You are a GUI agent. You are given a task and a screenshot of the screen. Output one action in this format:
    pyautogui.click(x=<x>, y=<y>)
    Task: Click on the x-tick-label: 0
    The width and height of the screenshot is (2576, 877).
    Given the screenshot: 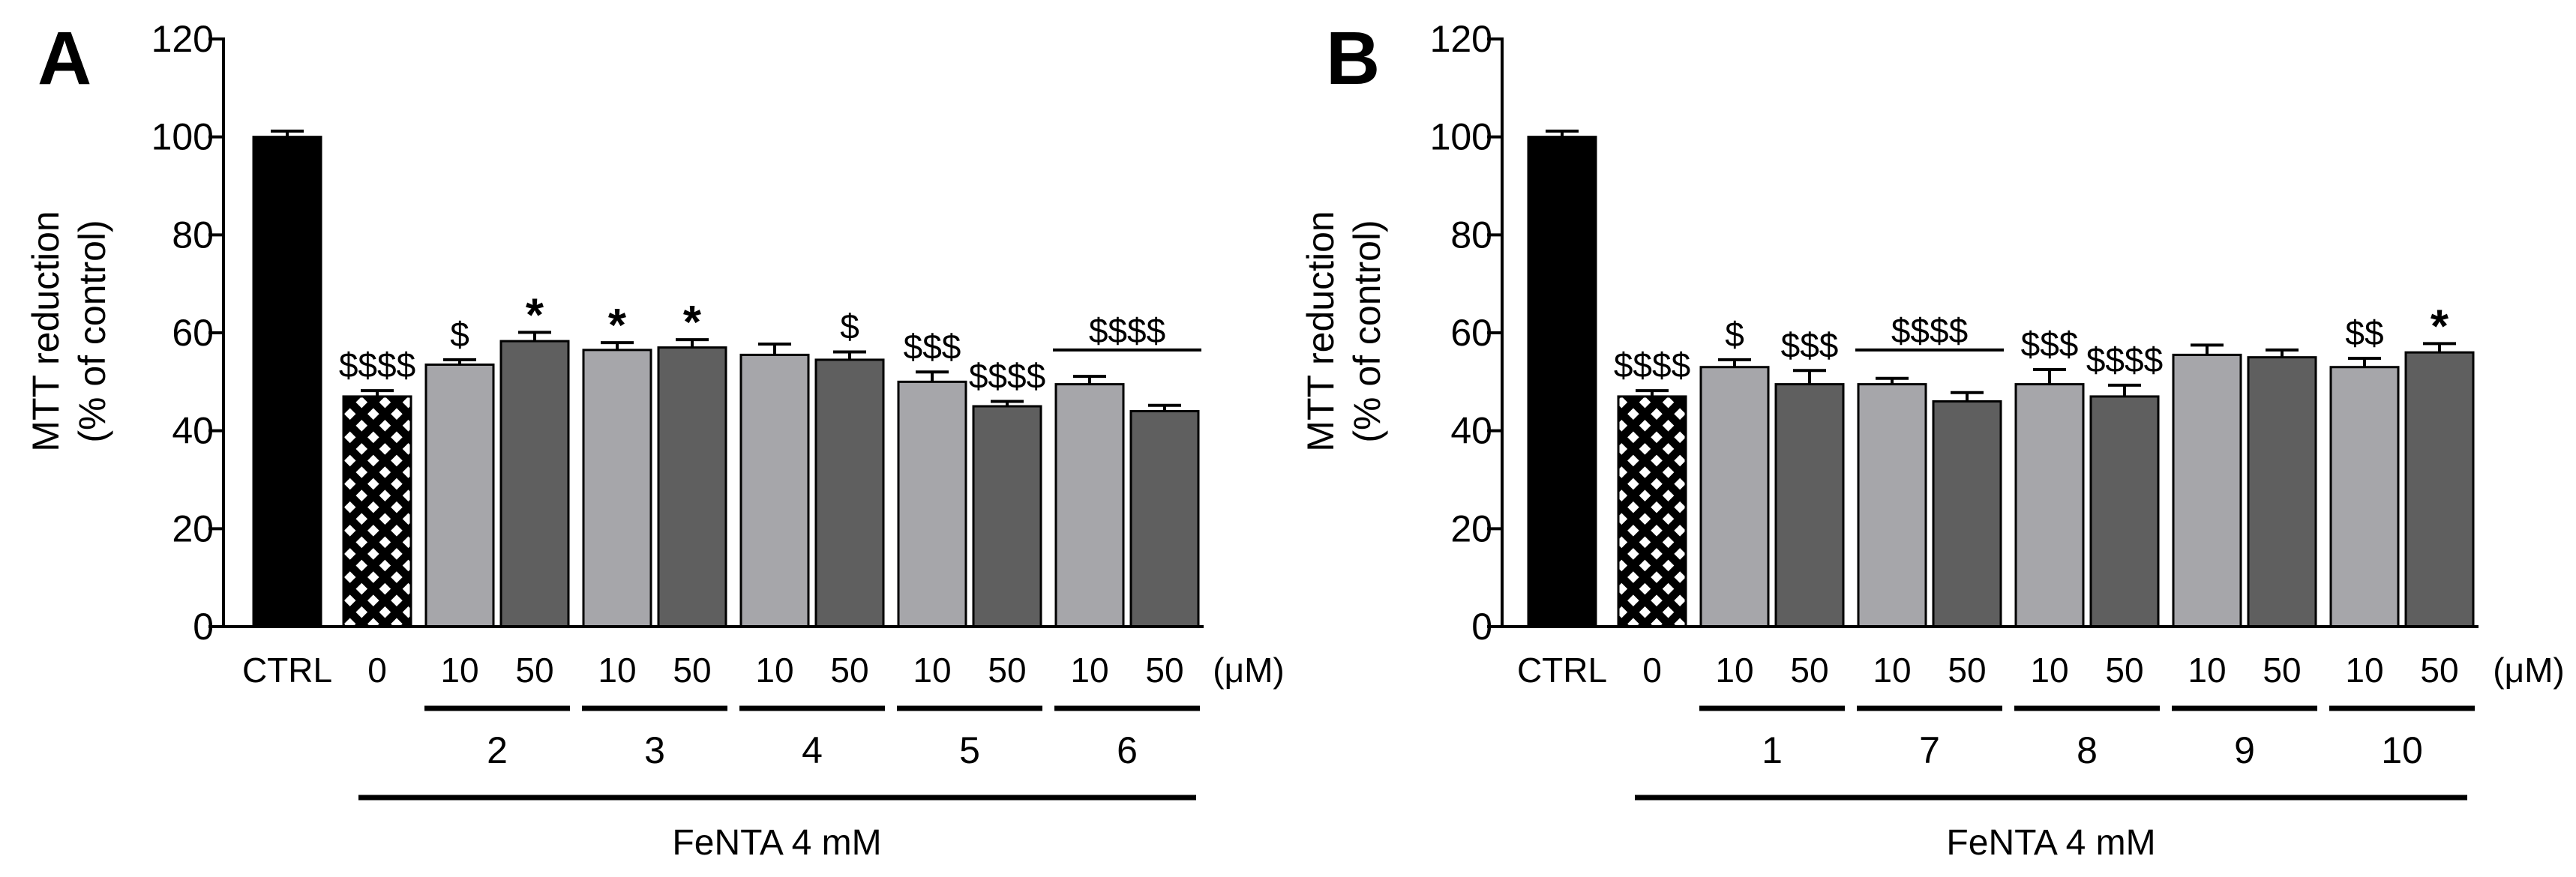 What is the action you would take?
    pyautogui.click(x=377, y=670)
    